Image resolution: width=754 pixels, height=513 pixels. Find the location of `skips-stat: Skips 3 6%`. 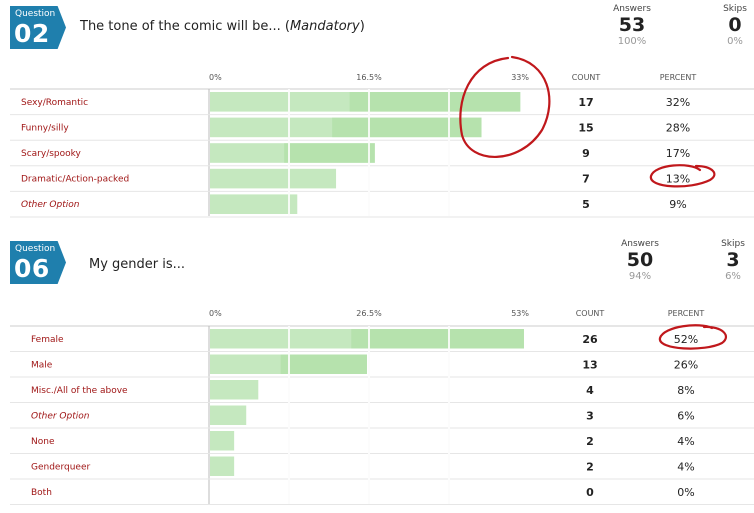

skips-stat: Skips 3 6% is located at coordinates (733, 260).